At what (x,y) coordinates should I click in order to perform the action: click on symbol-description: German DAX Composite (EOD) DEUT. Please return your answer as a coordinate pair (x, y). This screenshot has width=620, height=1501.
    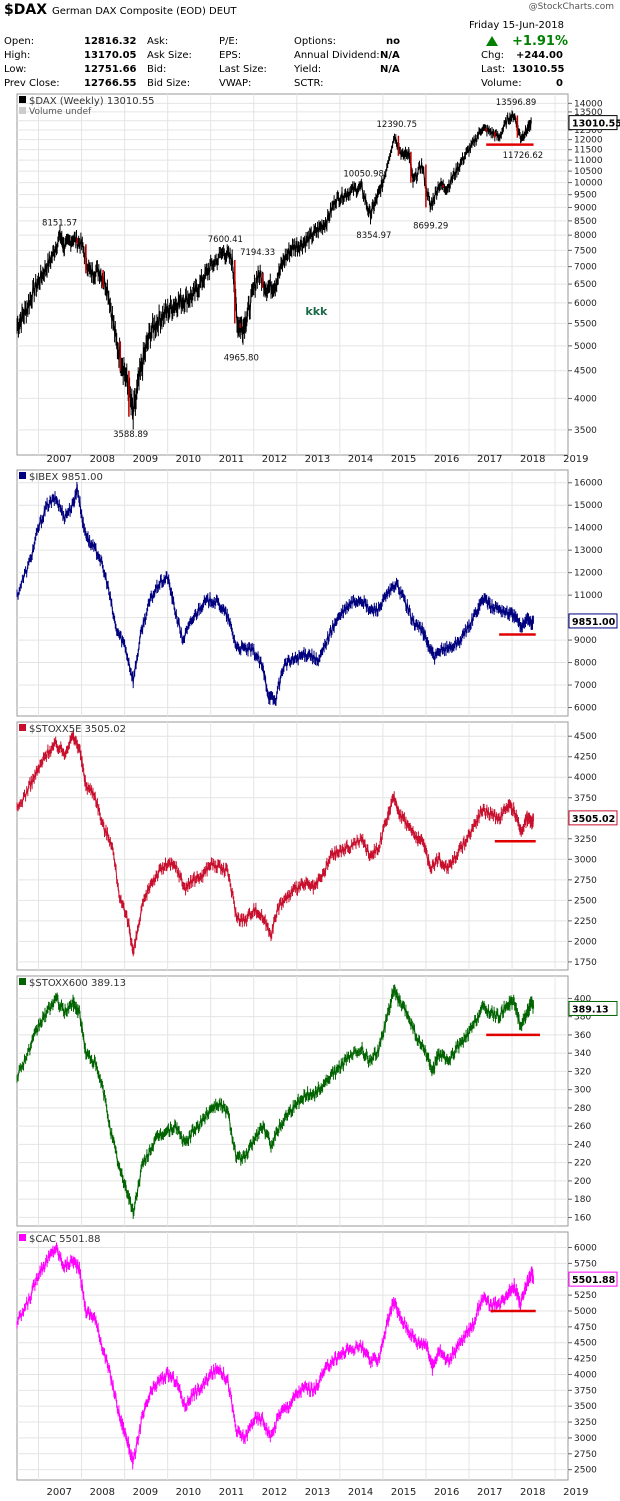
    Looking at the image, I should click on (144, 11).